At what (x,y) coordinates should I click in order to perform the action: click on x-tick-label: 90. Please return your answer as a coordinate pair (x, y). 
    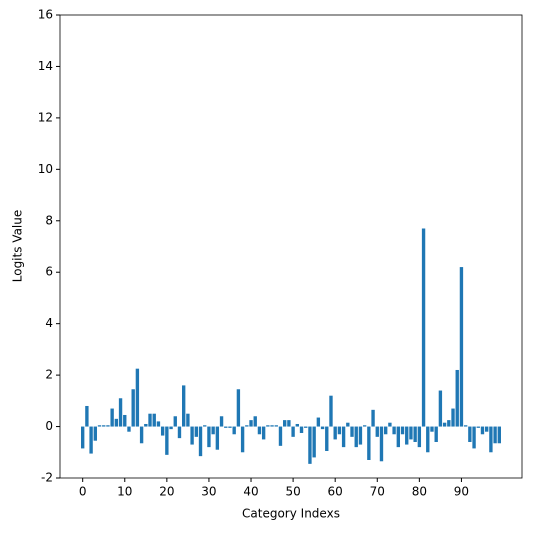
    Looking at the image, I should click on (461, 492).